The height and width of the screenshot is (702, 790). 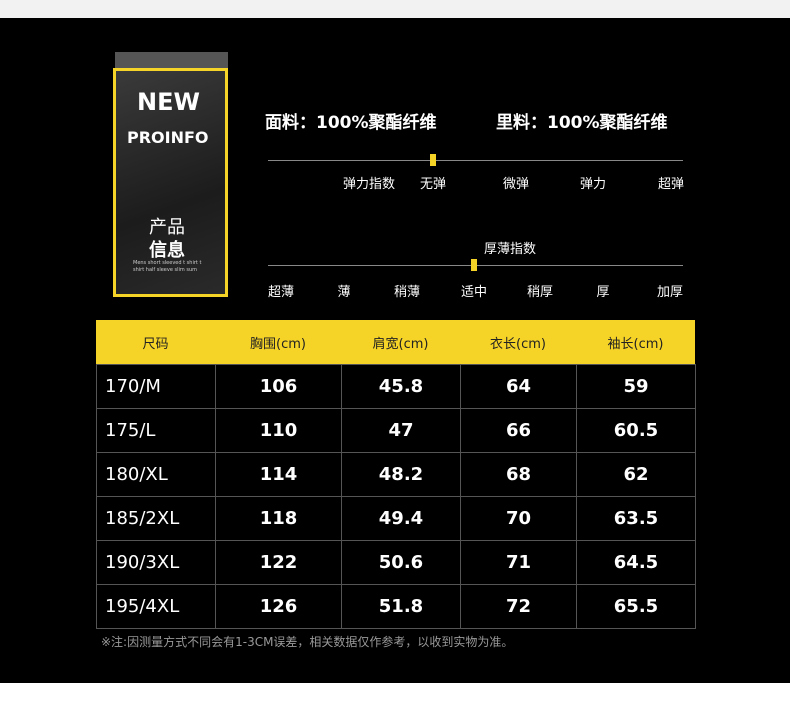 I want to click on table-cell: 62, so click(x=636, y=474).